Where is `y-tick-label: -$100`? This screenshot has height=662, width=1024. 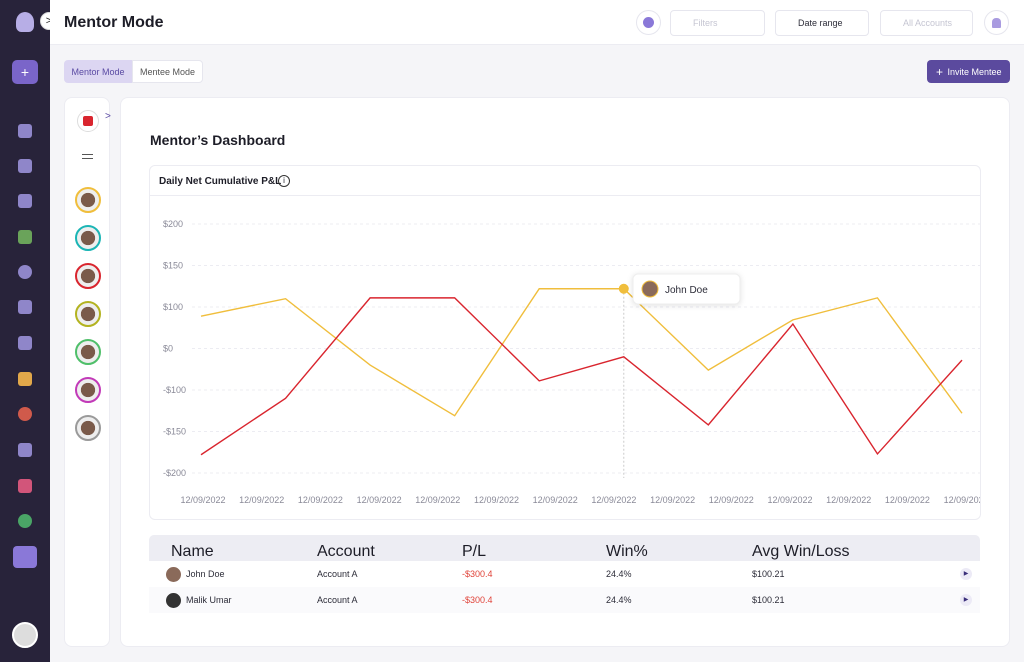 y-tick-label: -$100 is located at coordinates (174, 390).